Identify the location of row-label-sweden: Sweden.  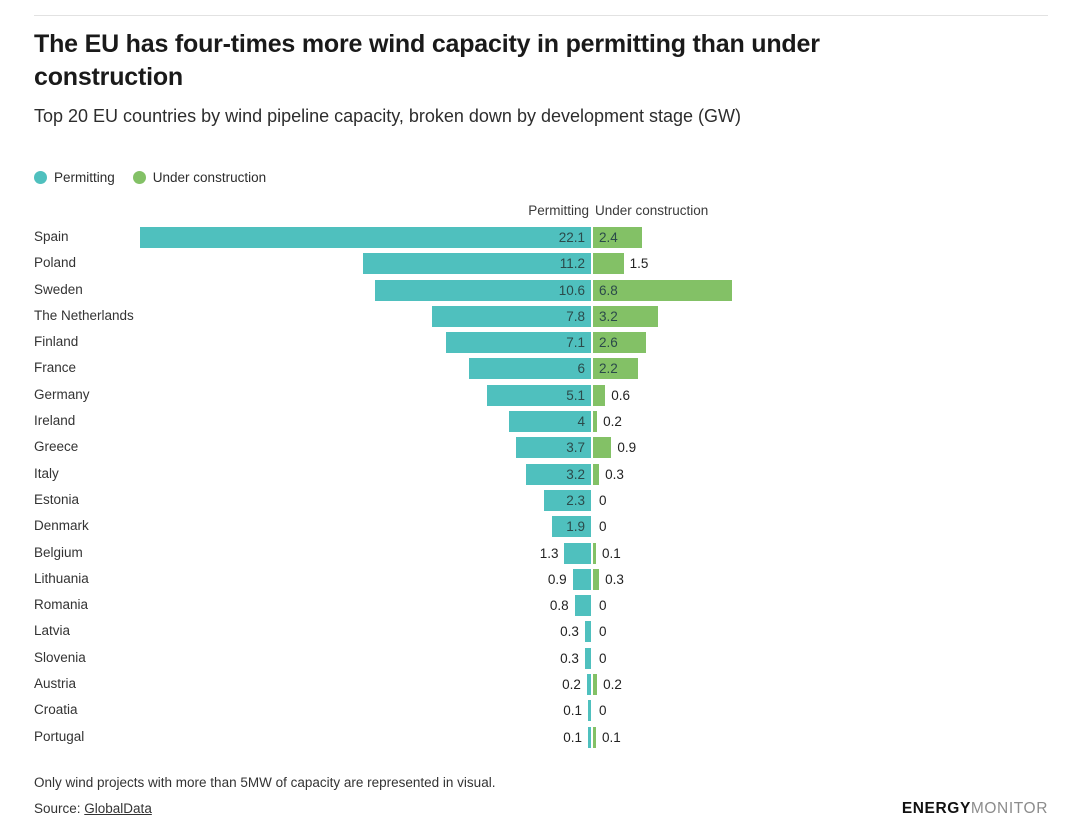
(58, 289).